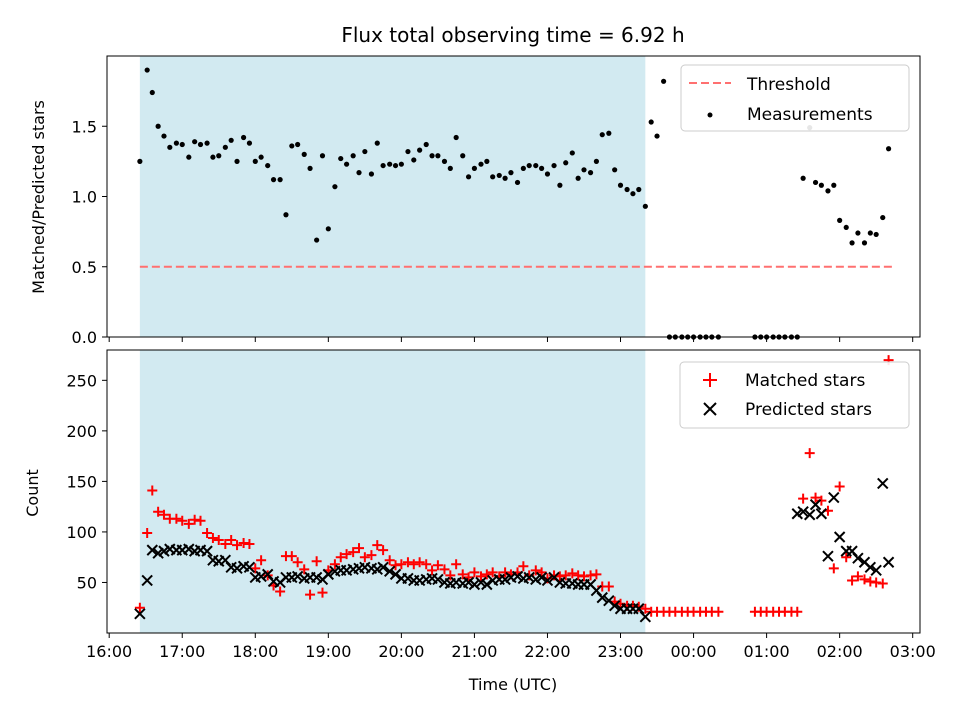 The image size is (960, 720). Describe the element at coordinates (81, 431) in the screenshot. I see `y-bottom-tick-label: 200` at that location.